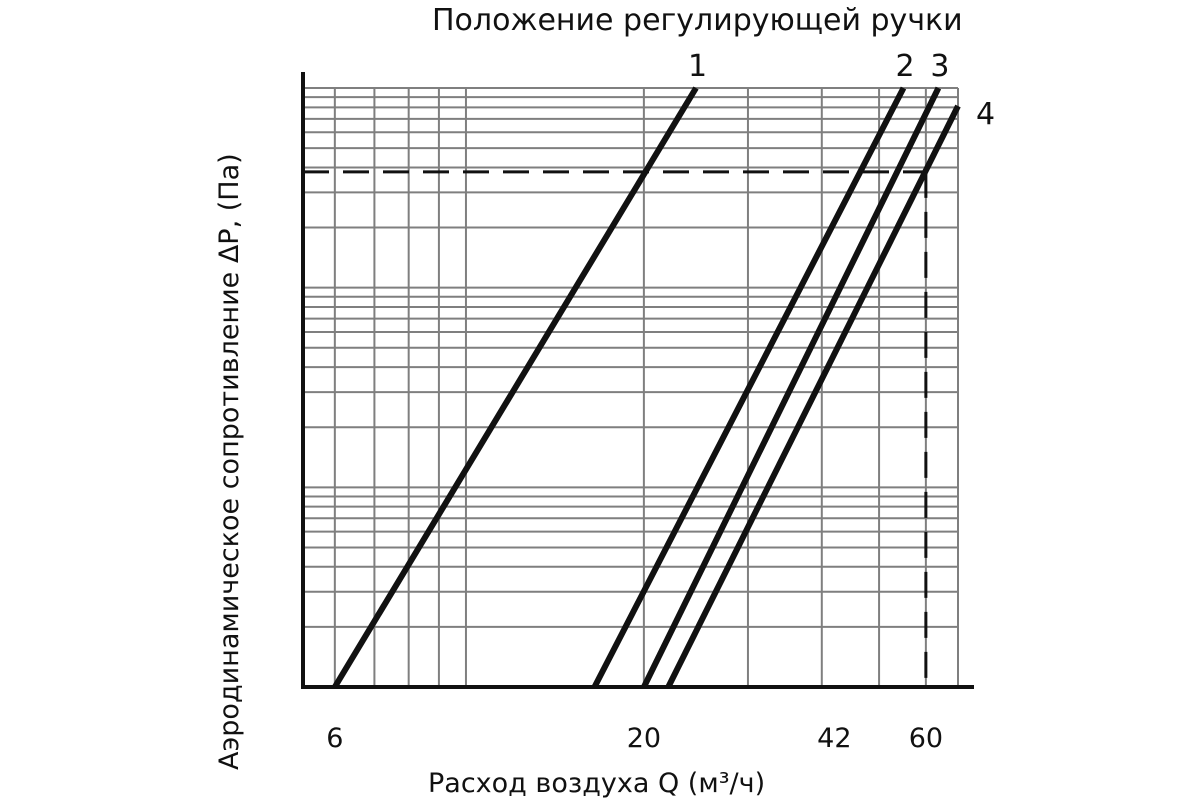  Describe the element at coordinates (229, 461) in the screenshot. I see `y-axis-label: Аэродинамическое сопротивление ΔP, (Па)` at that location.